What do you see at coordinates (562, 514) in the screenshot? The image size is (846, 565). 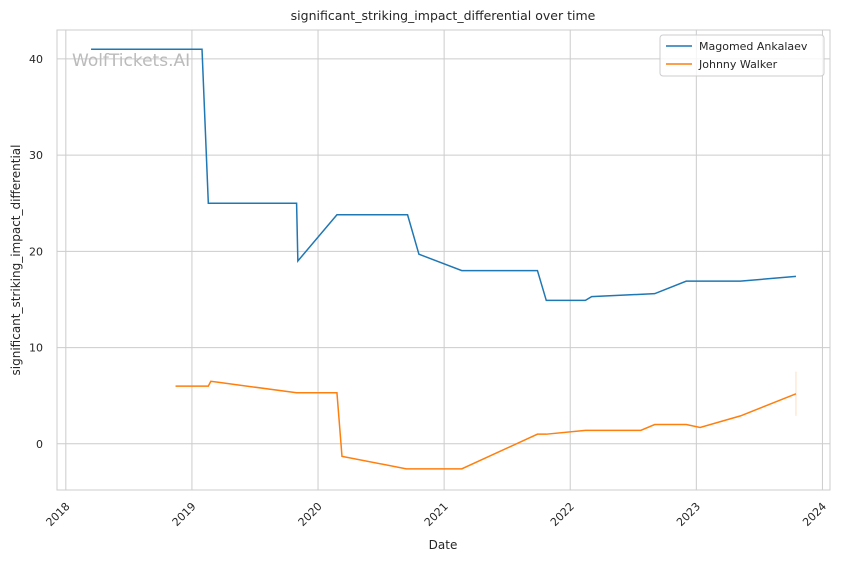 I see `x-tick-label: 2022` at bounding box center [562, 514].